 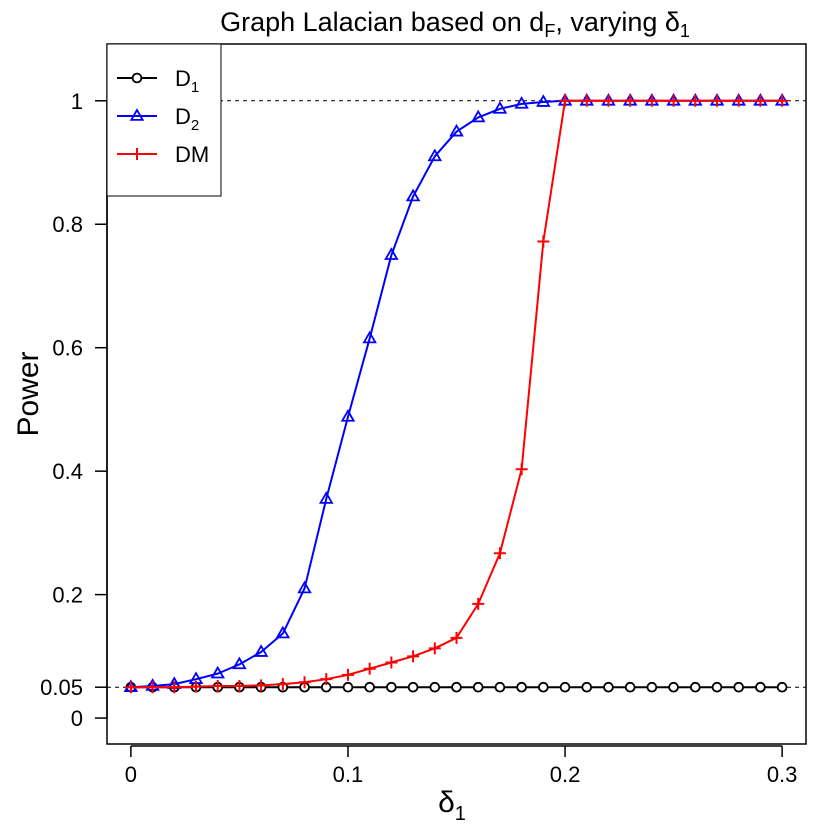 What do you see at coordinates (67, 595) in the screenshot?
I see `y-tick-label: 0.2` at bounding box center [67, 595].